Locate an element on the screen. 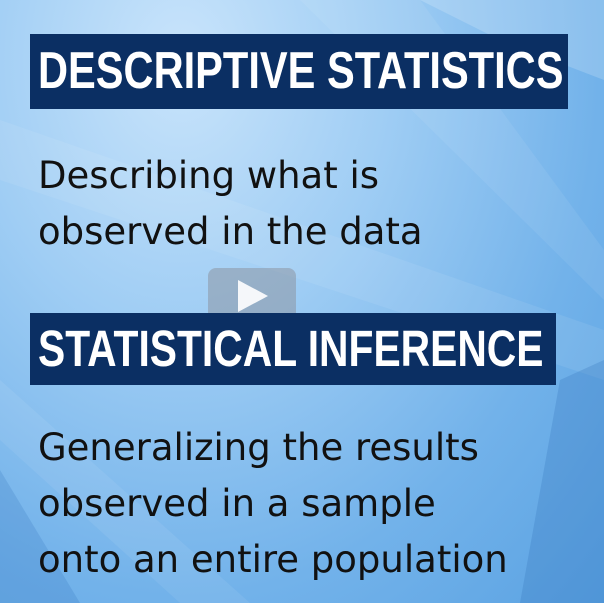 Image resolution: width=604 pixels, height=603 pixels. descriptive-statistics-heading-text: DESCRIPTIVE STATISTICS is located at coordinates (301, 71).